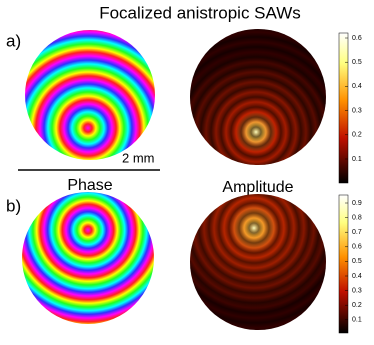  What do you see at coordinates (357, 217) in the screenshot?
I see `colorbar-tick-label: 0.8` at bounding box center [357, 217].